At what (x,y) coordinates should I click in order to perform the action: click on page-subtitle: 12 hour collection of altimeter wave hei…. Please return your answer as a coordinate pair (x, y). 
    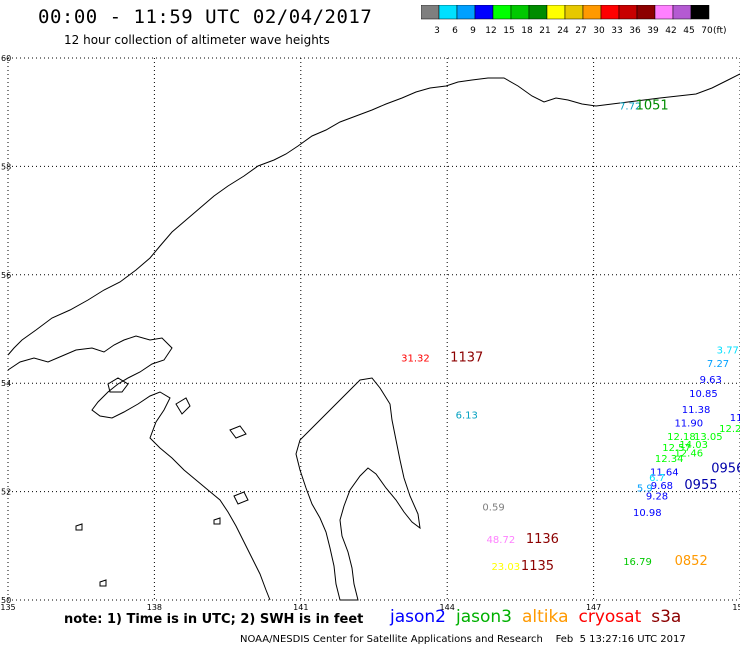
    Looking at the image, I should click on (197, 40).